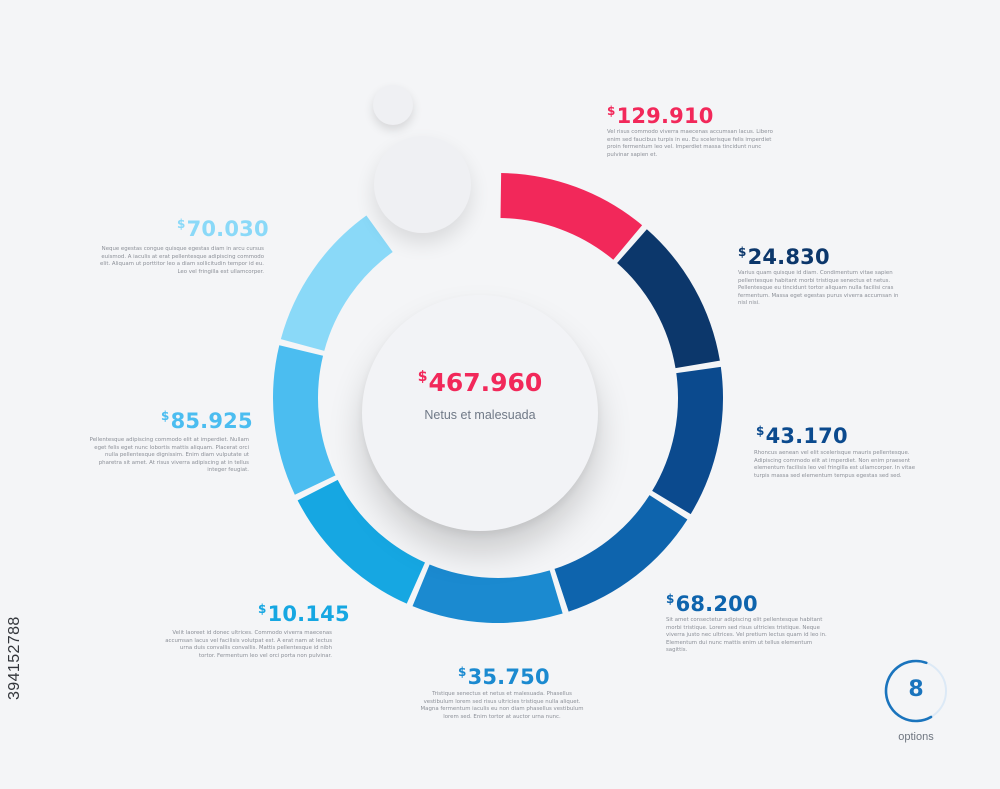 This screenshot has height=789, width=1000. I want to click on decorative-bubble-small, so click(393, 105).